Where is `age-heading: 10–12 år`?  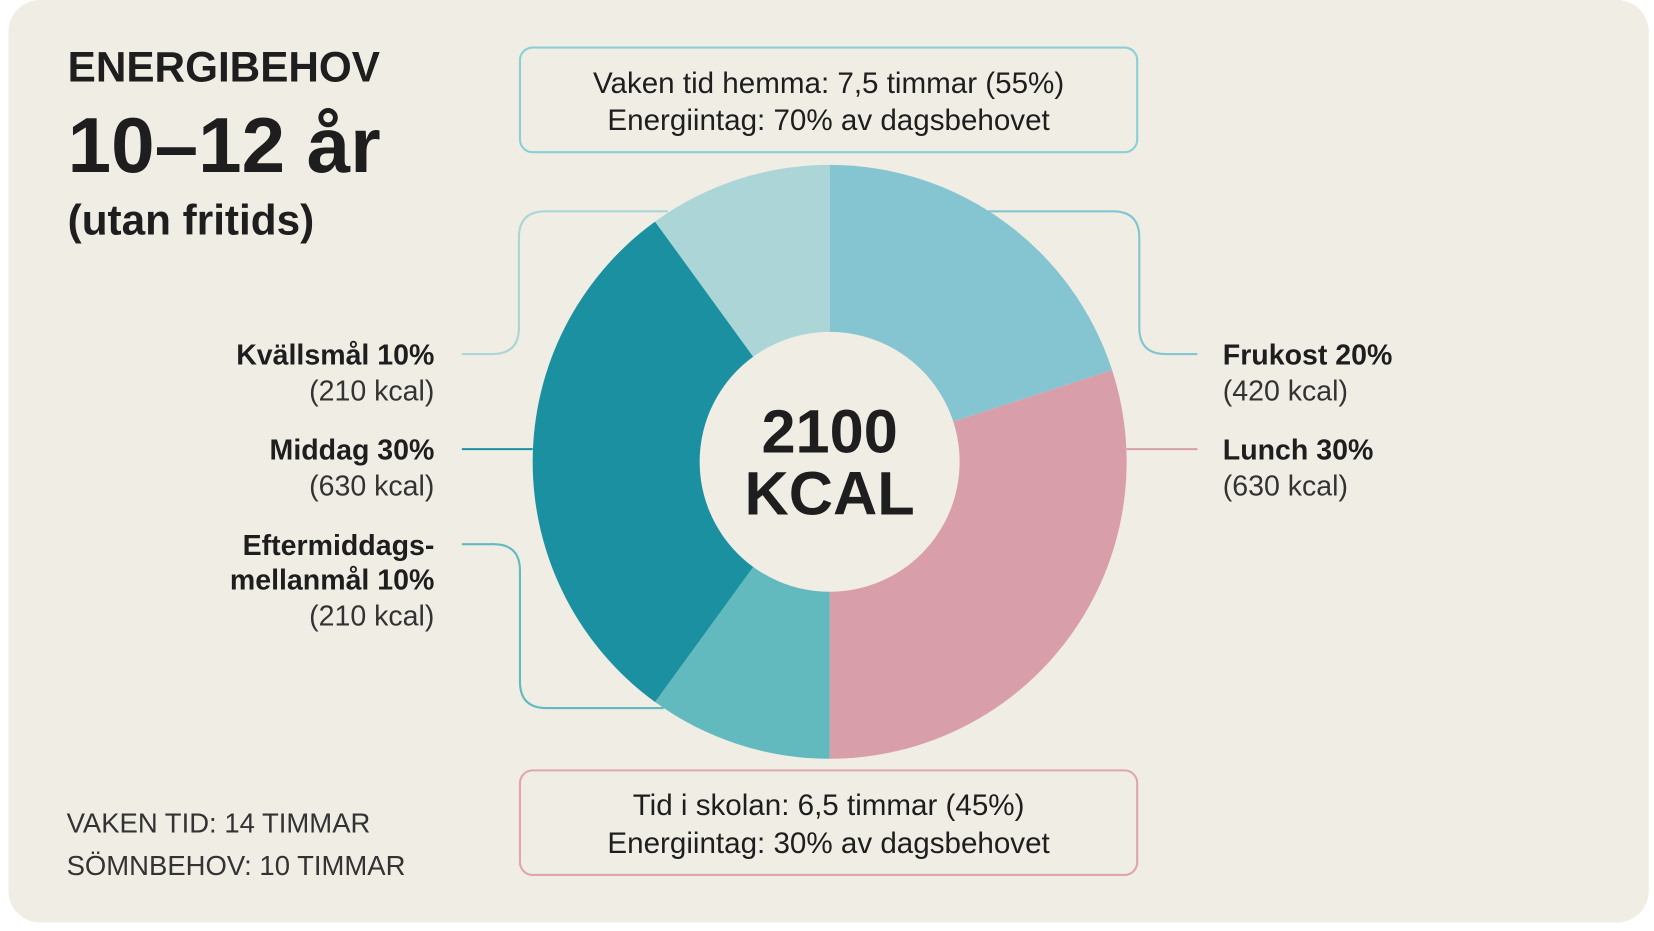
age-heading: 10–12 år is located at coordinates (224, 145).